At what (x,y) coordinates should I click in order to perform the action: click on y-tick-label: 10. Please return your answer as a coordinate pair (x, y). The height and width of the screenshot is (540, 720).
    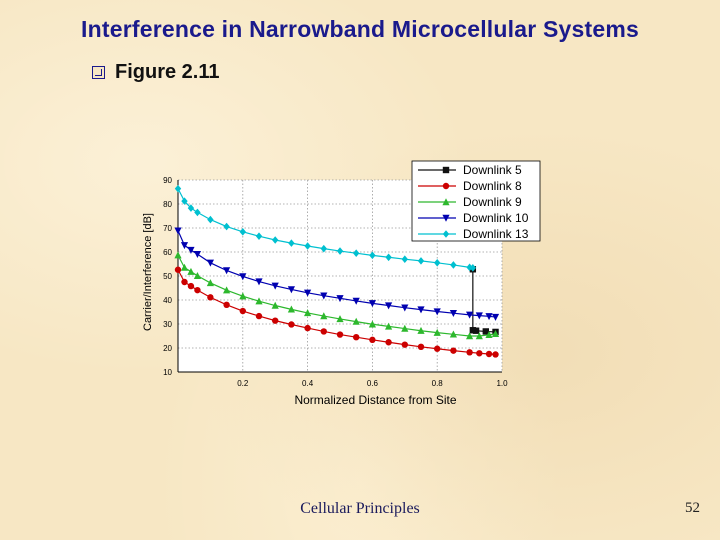
    Looking at the image, I should click on (167, 372).